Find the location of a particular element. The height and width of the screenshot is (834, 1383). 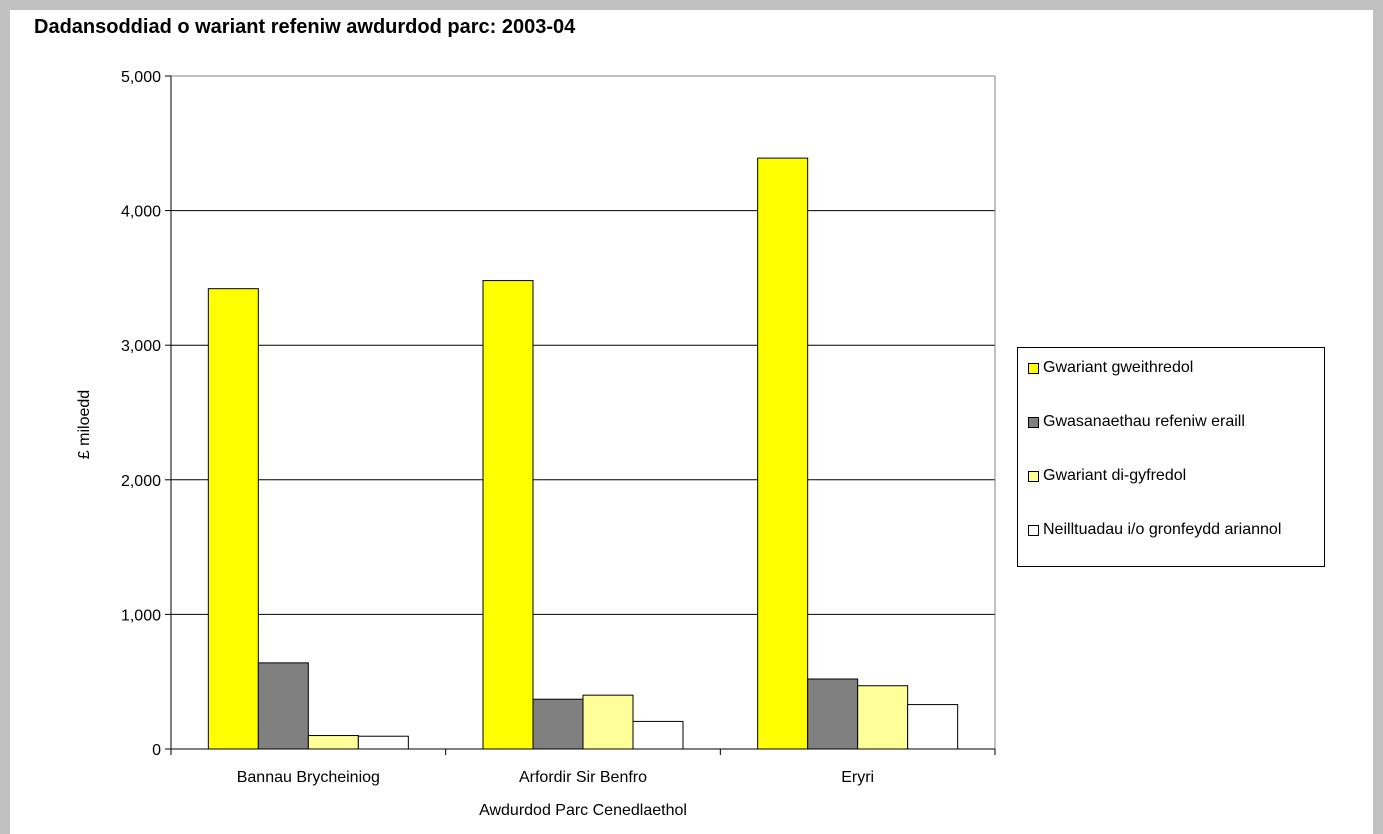

legend-label: Neilltuadau i/o gronfeydd ariannol is located at coordinates (1162, 529).